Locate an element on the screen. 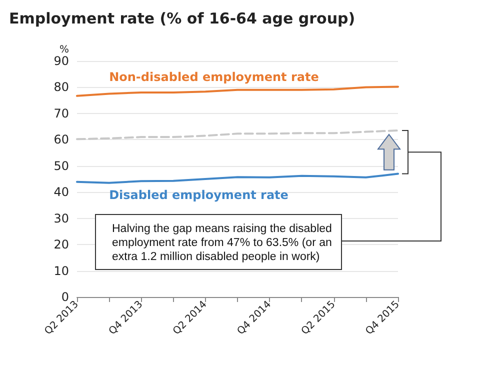 Image resolution: width=477 pixels, height=368 pixels. y-tick-label: 60 is located at coordinates (61, 139).